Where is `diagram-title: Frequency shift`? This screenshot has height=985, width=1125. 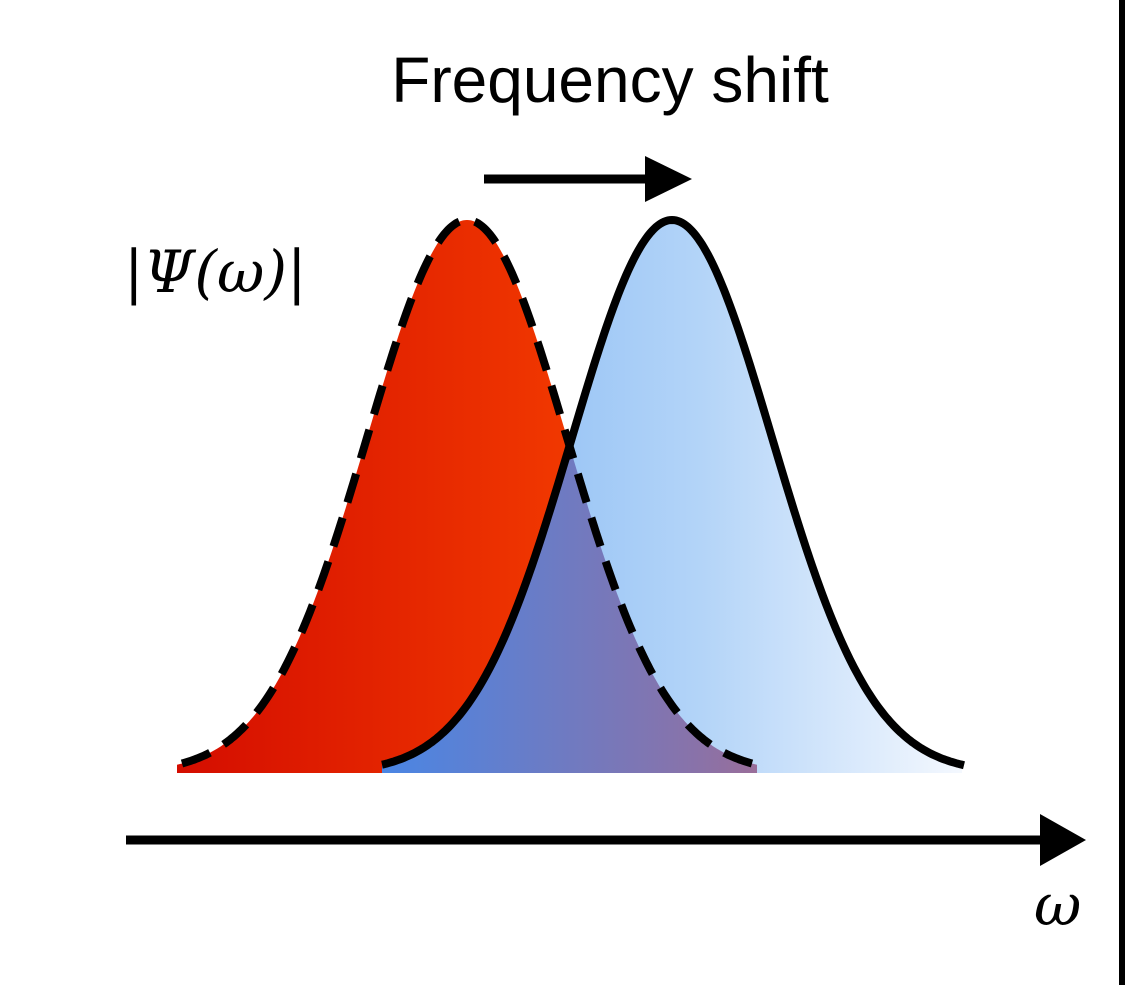 diagram-title: Frequency shift is located at coordinates (610, 80).